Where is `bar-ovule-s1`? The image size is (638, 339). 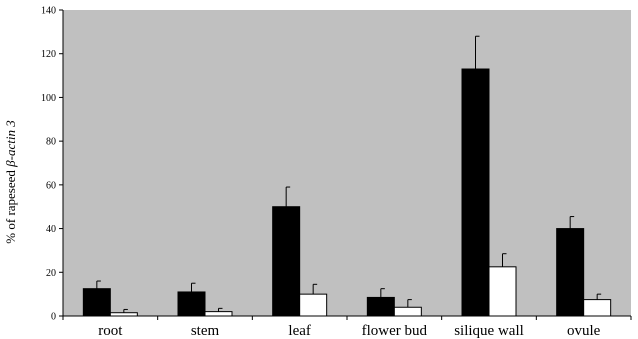 bar-ovule-s1 is located at coordinates (570, 272).